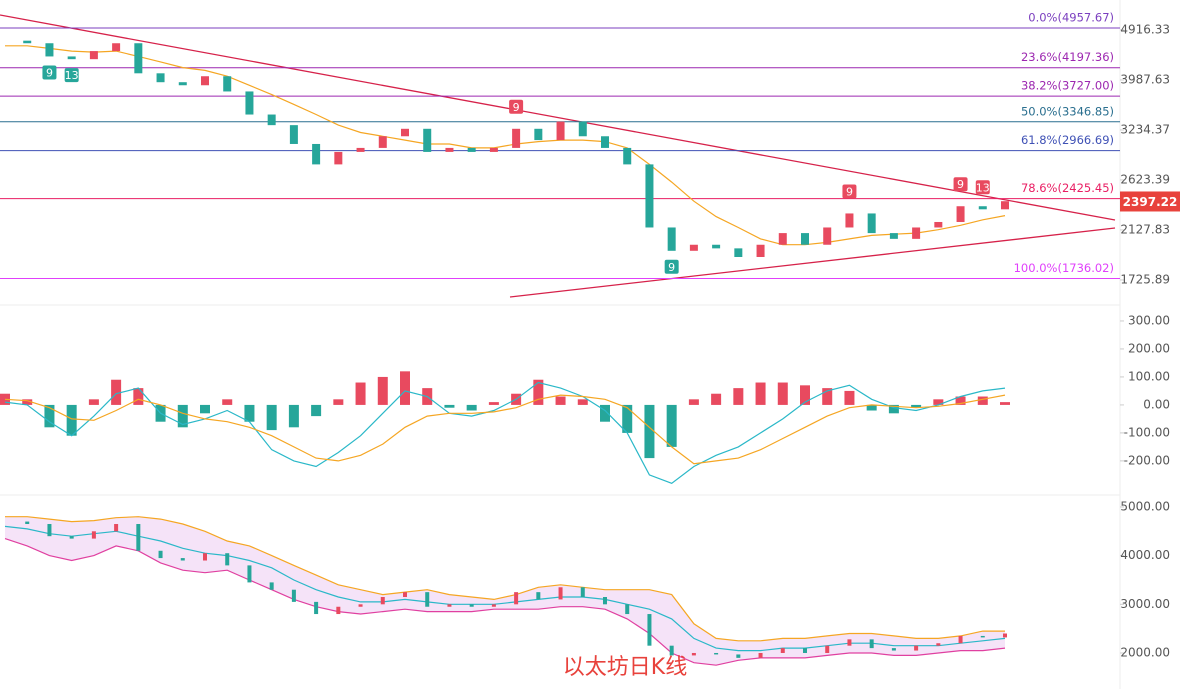 The image size is (1180, 689). I want to click on y-tick-label: 200.00, so click(1149, 348).